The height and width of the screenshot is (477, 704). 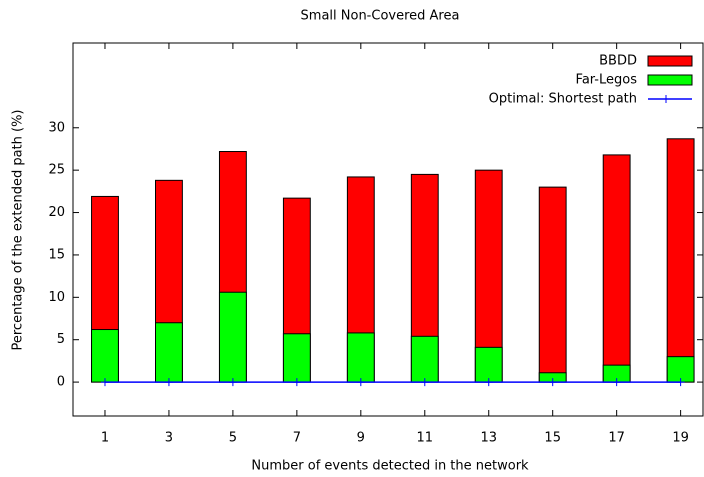 I want to click on y-tick-label: 0, so click(x=61, y=382).